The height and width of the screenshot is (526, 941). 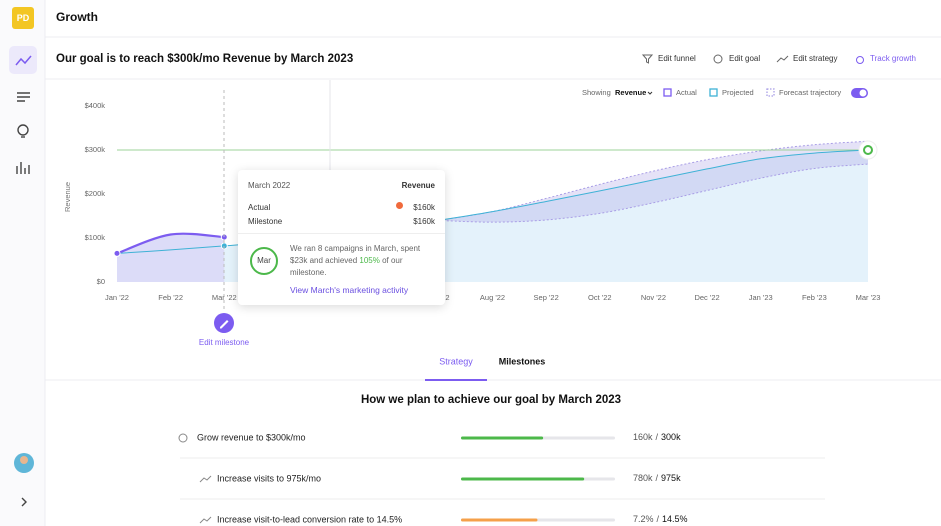 What do you see at coordinates (643, 478) in the screenshot?
I see `progress-text: 780k` at bounding box center [643, 478].